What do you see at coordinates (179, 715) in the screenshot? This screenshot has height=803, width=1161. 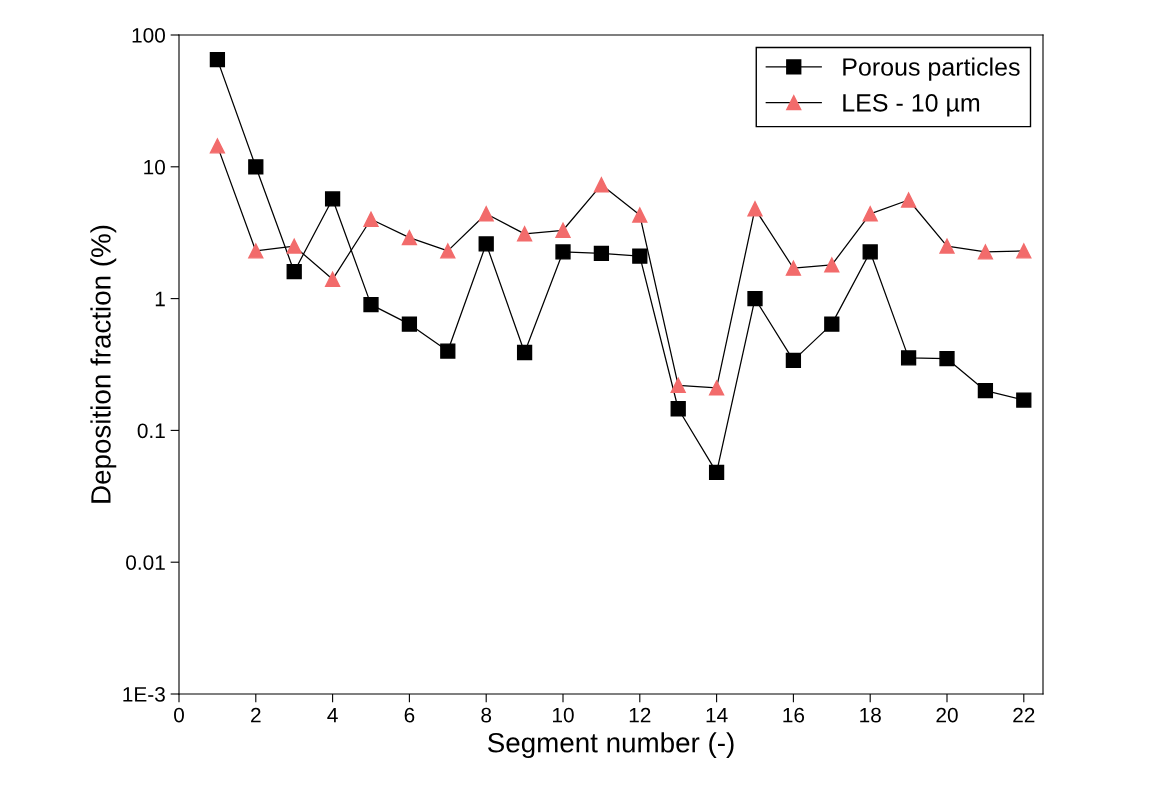 I see `x-tick-label: 0` at bounding box center [179, 715].